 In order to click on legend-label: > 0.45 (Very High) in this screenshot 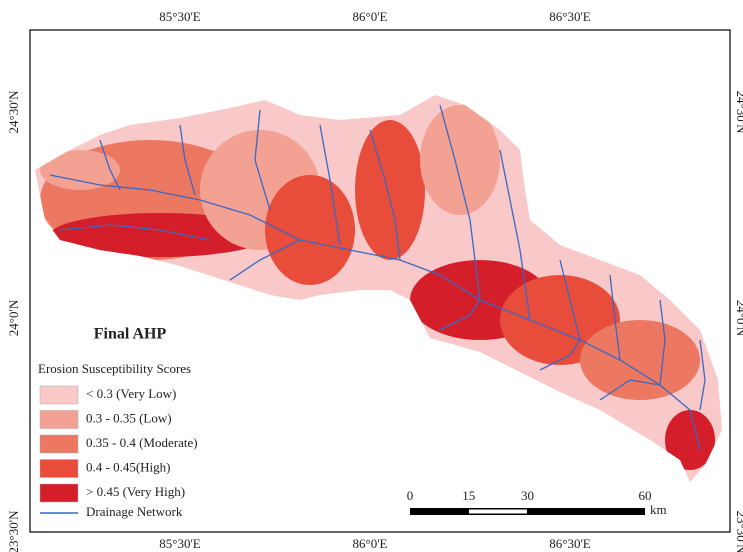, I will do `click(135, 491)`.